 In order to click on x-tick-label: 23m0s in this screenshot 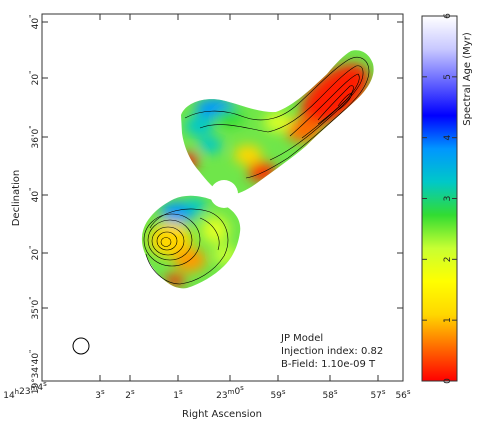, I will do `click(230, 392)`.